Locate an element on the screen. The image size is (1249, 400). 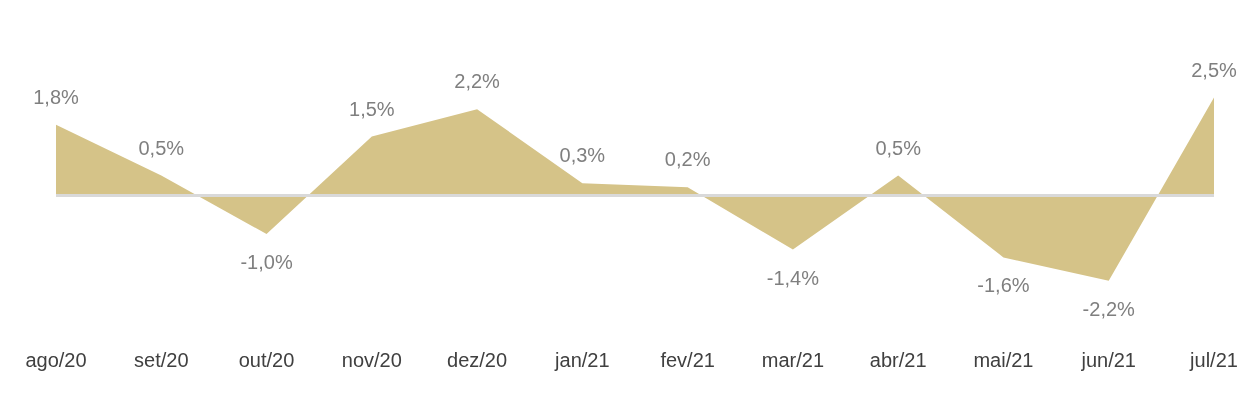
data-label: 0,3% is located at coordinates (582, 155).